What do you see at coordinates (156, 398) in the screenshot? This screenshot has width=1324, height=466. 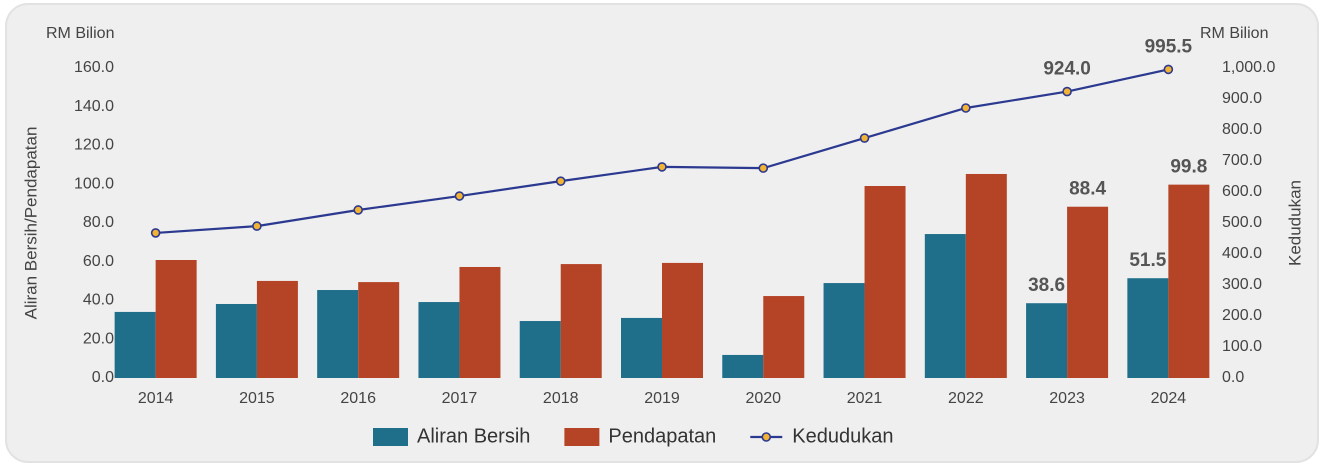 I see `x-tick-label: 2014` at bounding box center [156, 398].